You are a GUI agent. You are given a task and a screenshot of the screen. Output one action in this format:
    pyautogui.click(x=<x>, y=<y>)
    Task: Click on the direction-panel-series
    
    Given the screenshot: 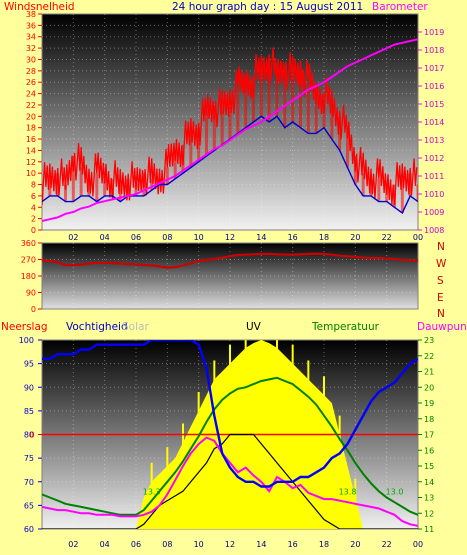 What is the action you would take?
    pyautogui.click(x=230, y=260)
    